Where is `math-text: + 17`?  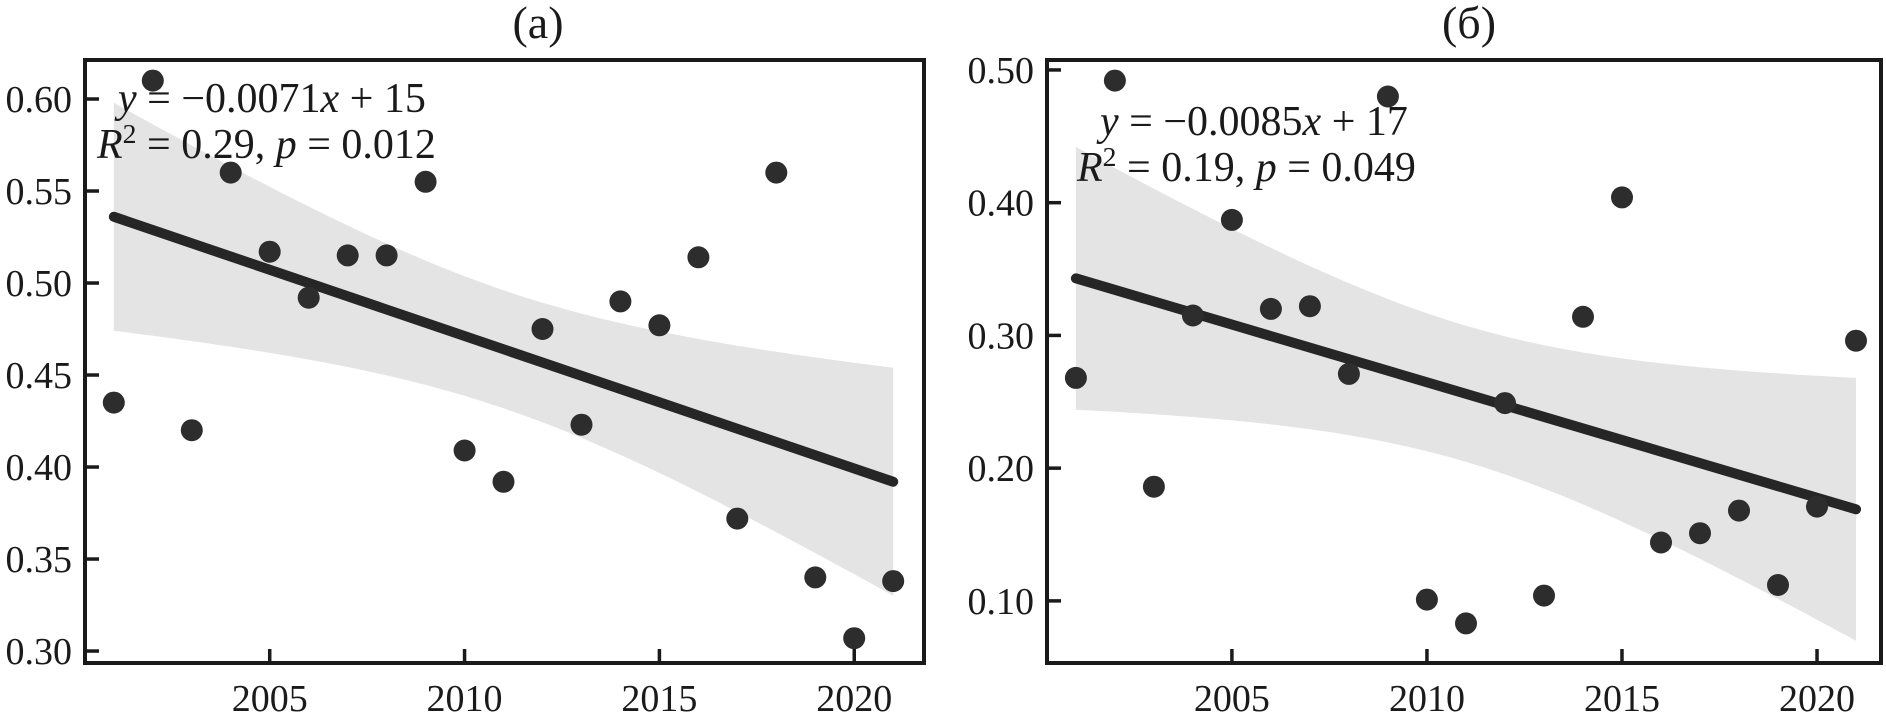 math-text: + 17 is located at coordinates (1364, 122).